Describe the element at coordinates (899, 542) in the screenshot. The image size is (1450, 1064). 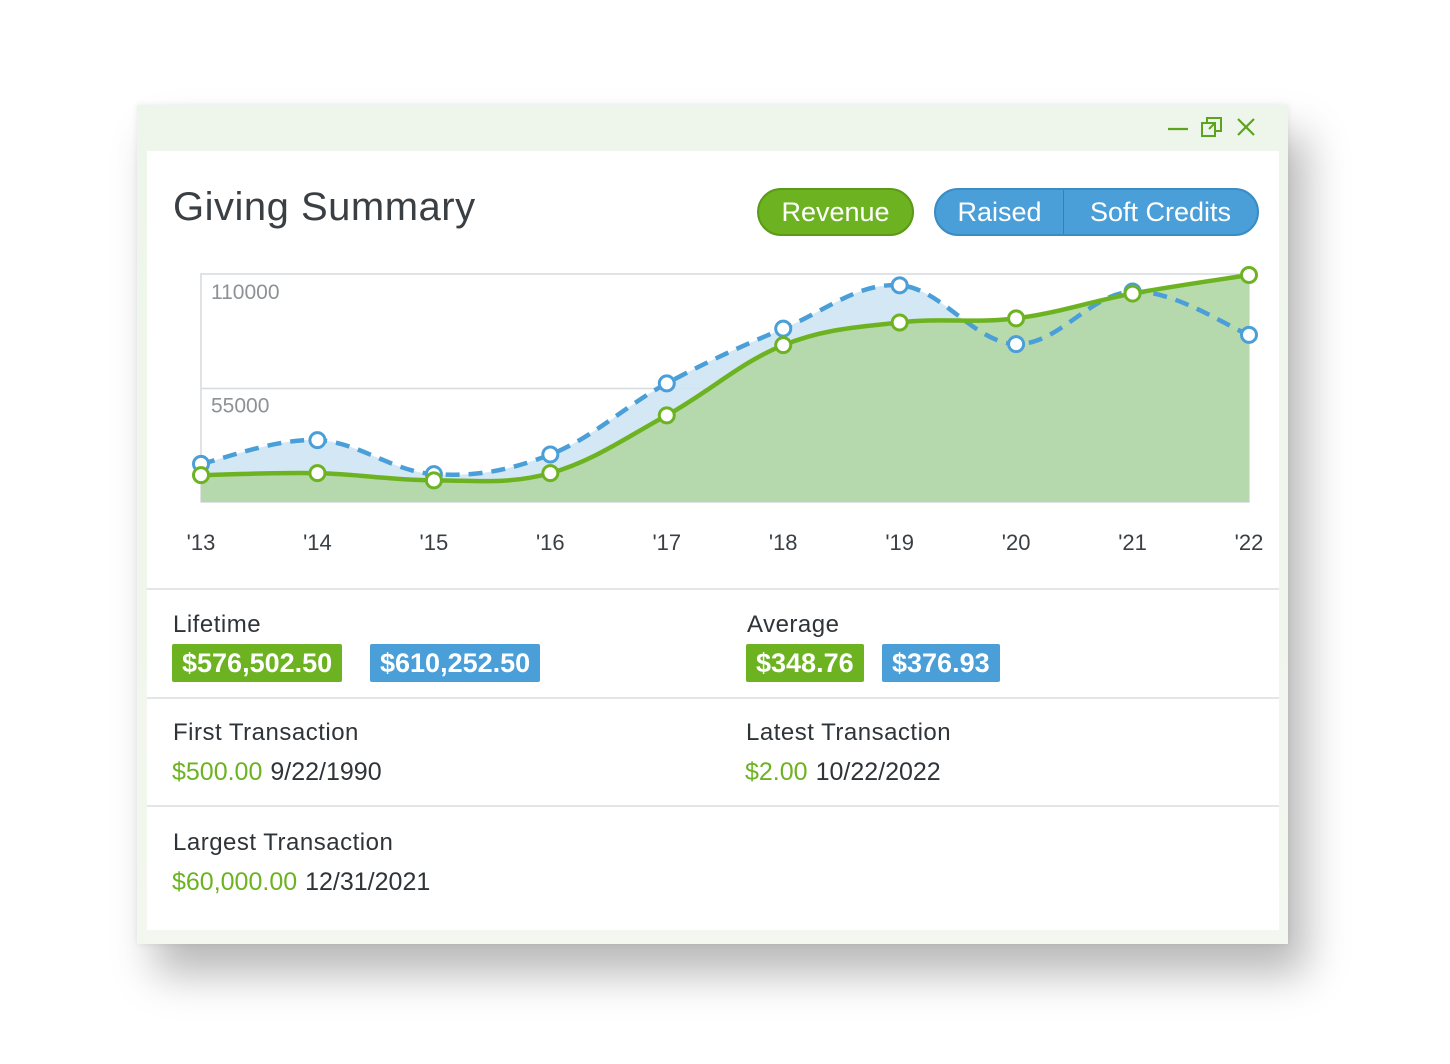
I see `x-tick-label: '19` at that location.